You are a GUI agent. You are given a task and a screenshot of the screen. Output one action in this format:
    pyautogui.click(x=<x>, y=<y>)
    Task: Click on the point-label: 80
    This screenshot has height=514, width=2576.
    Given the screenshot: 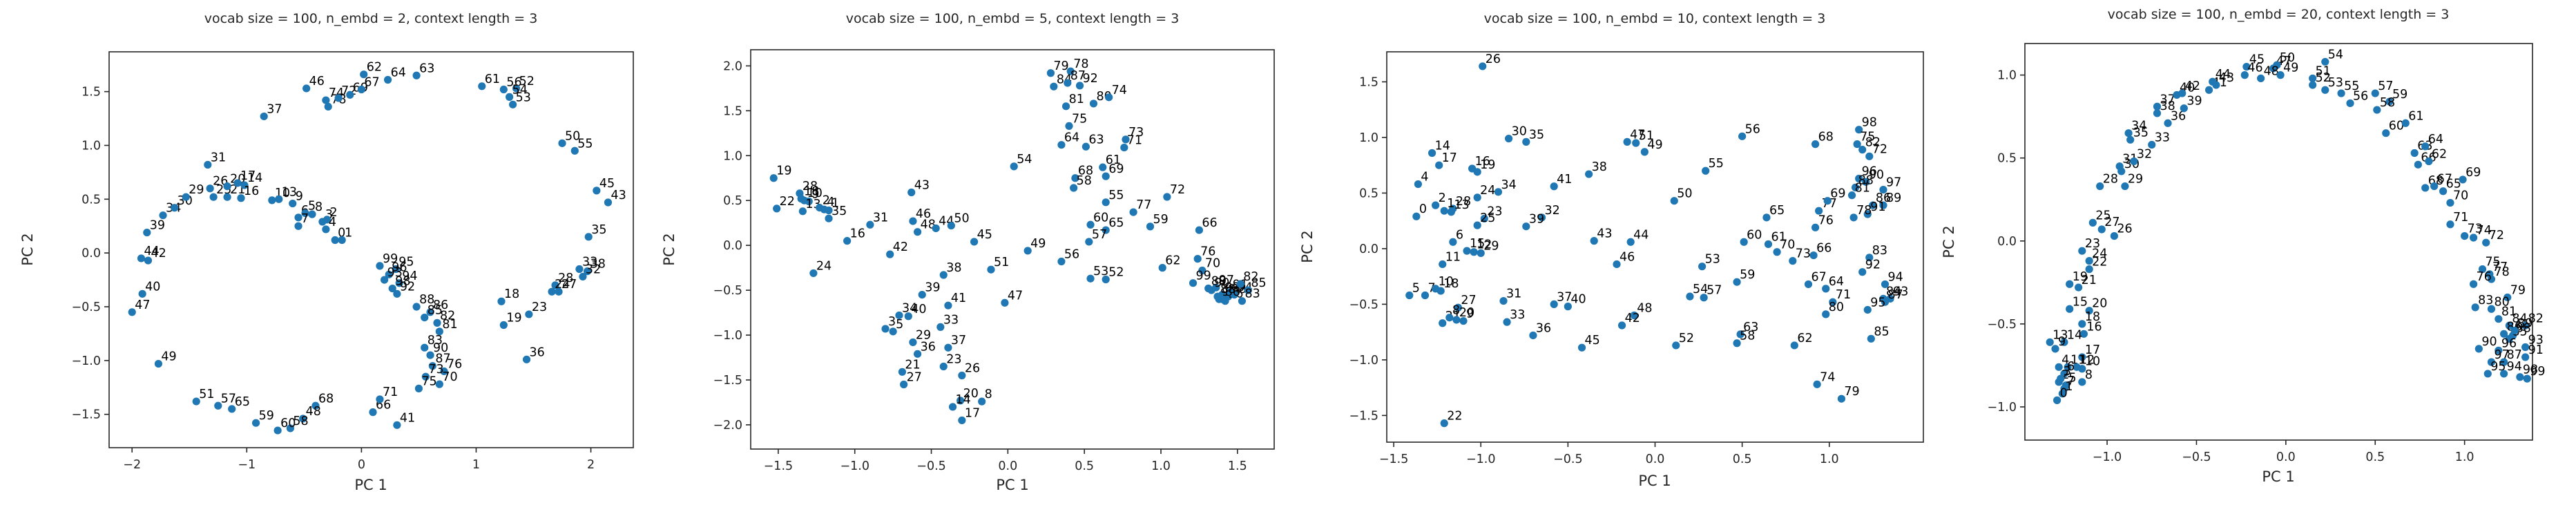 What is the action you would take?
    pyautogui.click(x=1836, y=307)
    